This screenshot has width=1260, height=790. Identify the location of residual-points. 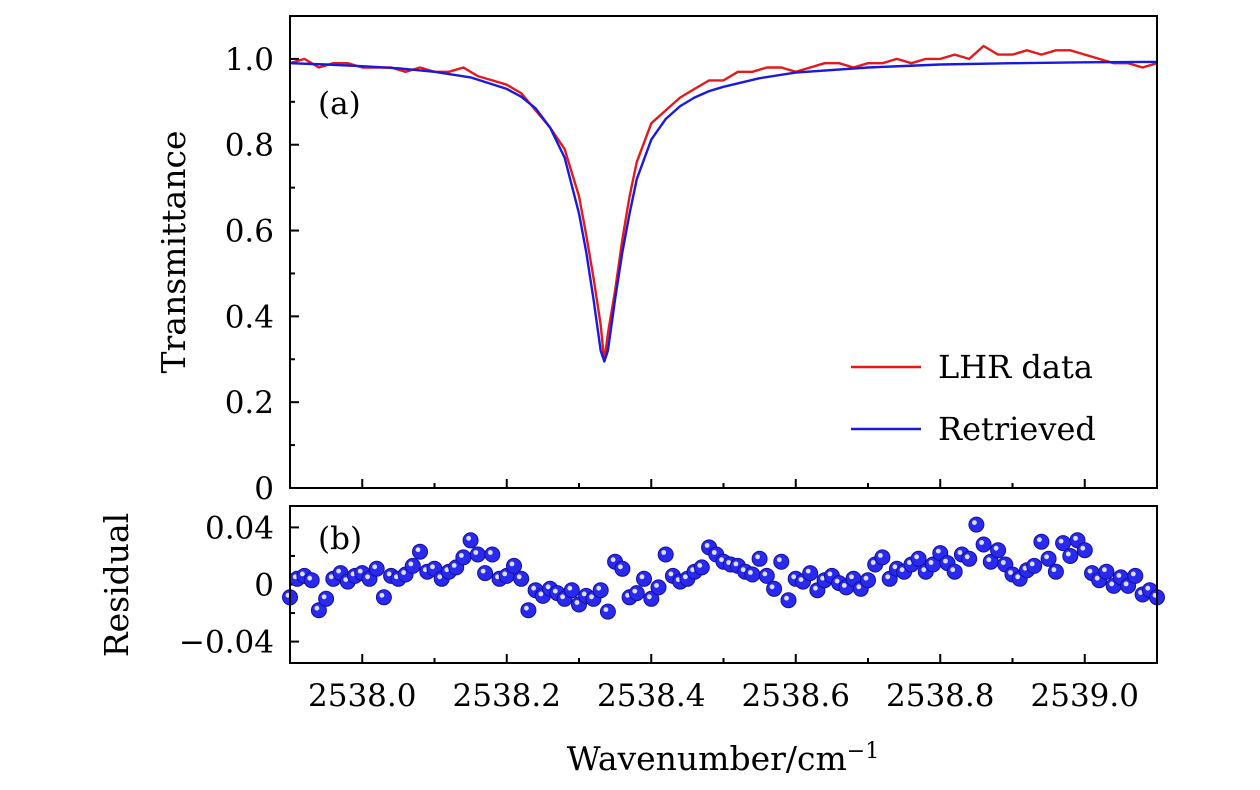
(723, 568).